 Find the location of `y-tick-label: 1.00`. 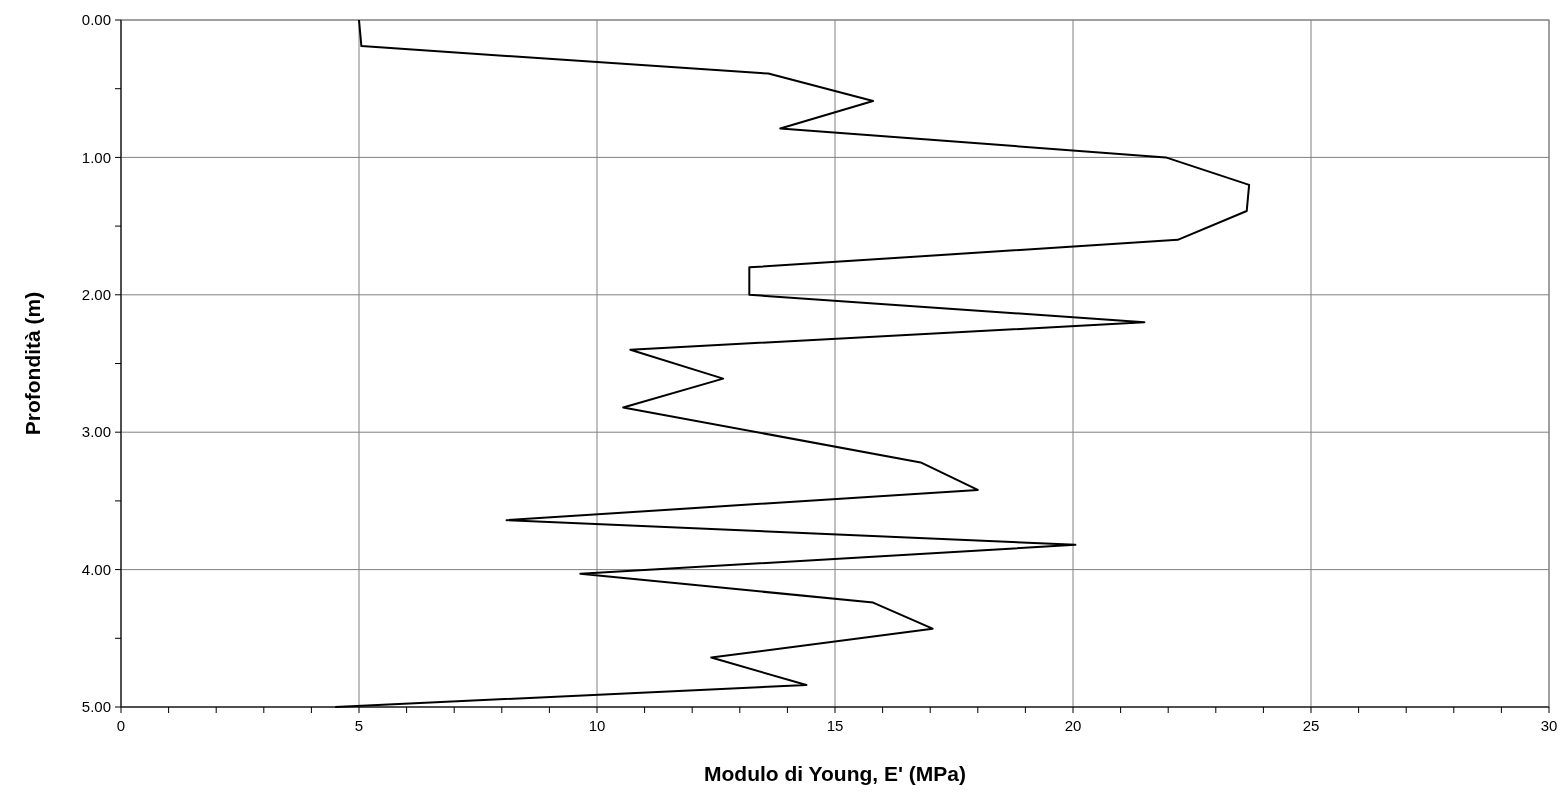

y-tick-label: 1.00 is located at coordinates (96, 157).